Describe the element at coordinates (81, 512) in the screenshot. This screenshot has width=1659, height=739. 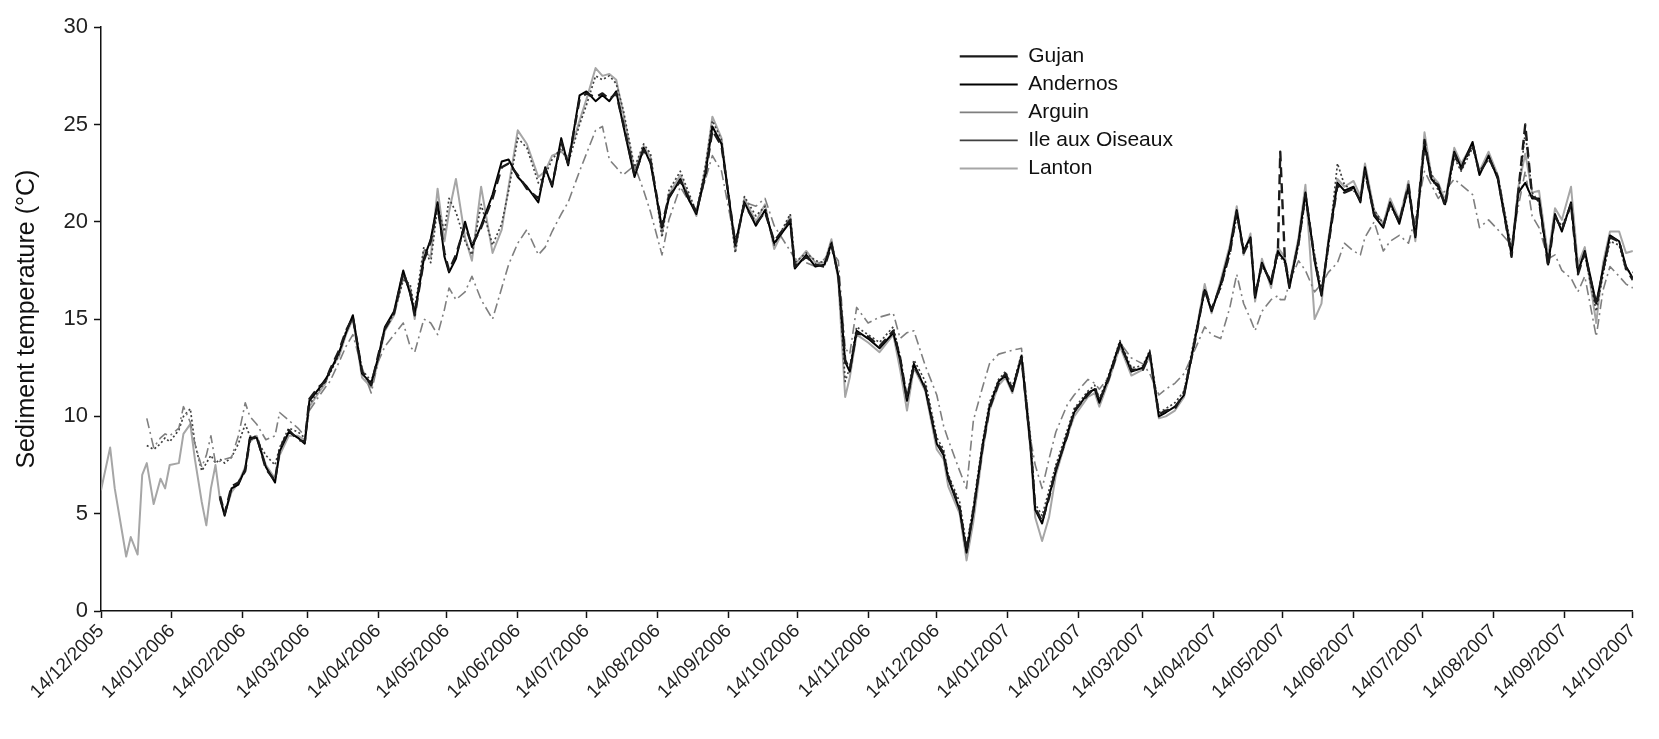
I see `y-tick-label: 5` at that location.